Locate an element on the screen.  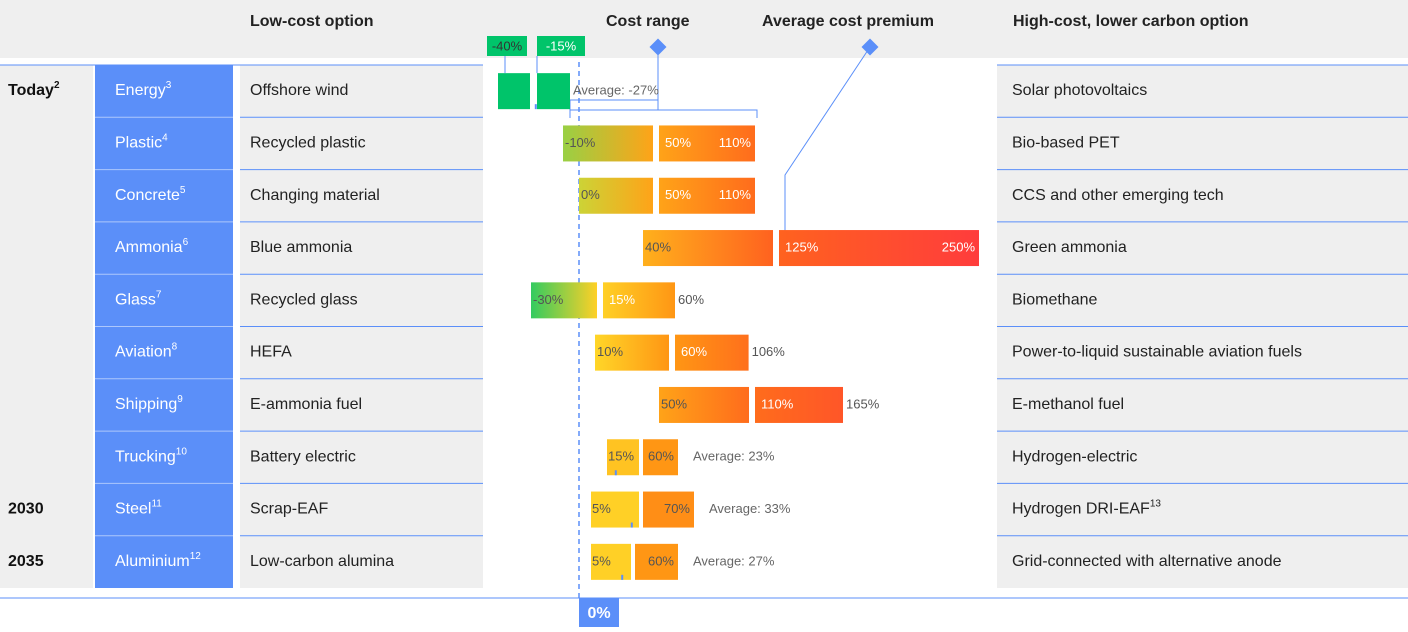
sector: Ammonia6 is located at coordinates (152, 247).